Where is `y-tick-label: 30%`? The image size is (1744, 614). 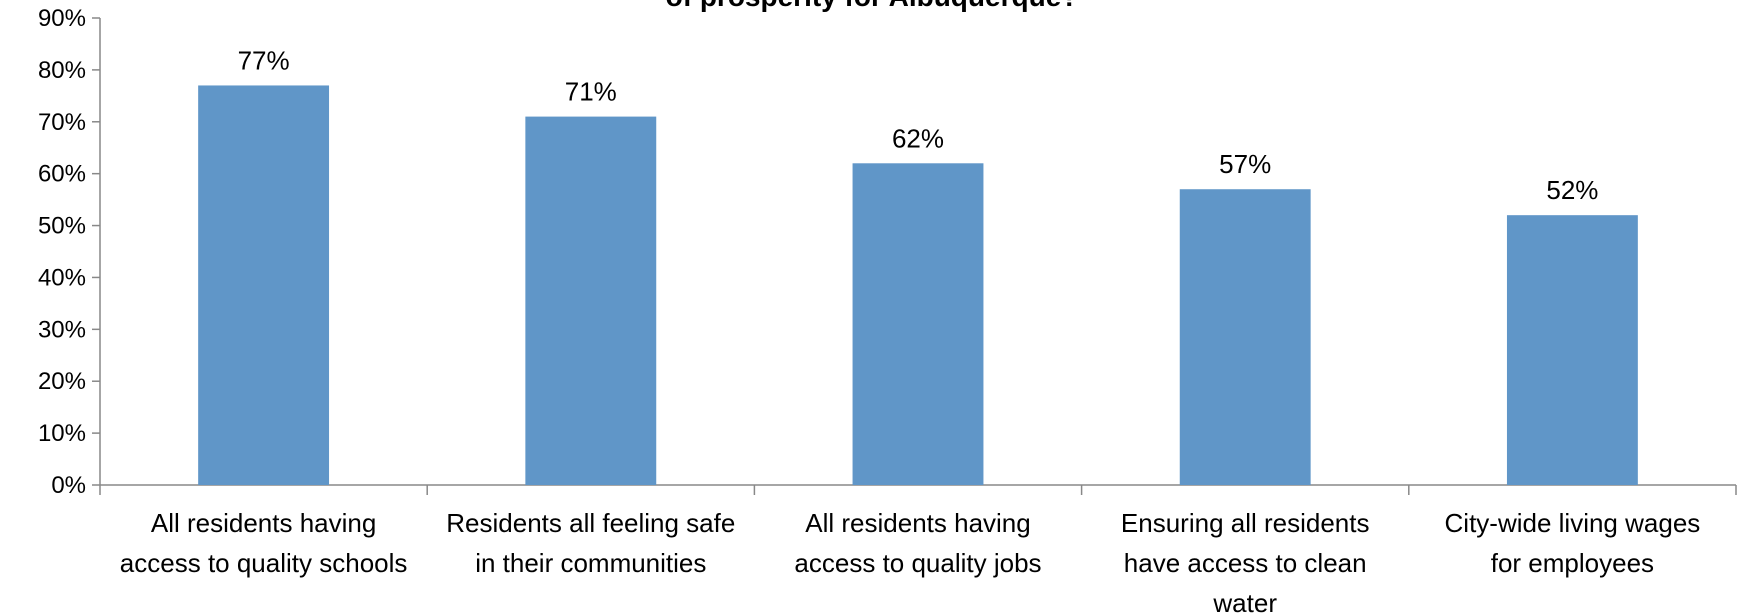
y-tick-label: 30% is located at coordinates (62, 329).